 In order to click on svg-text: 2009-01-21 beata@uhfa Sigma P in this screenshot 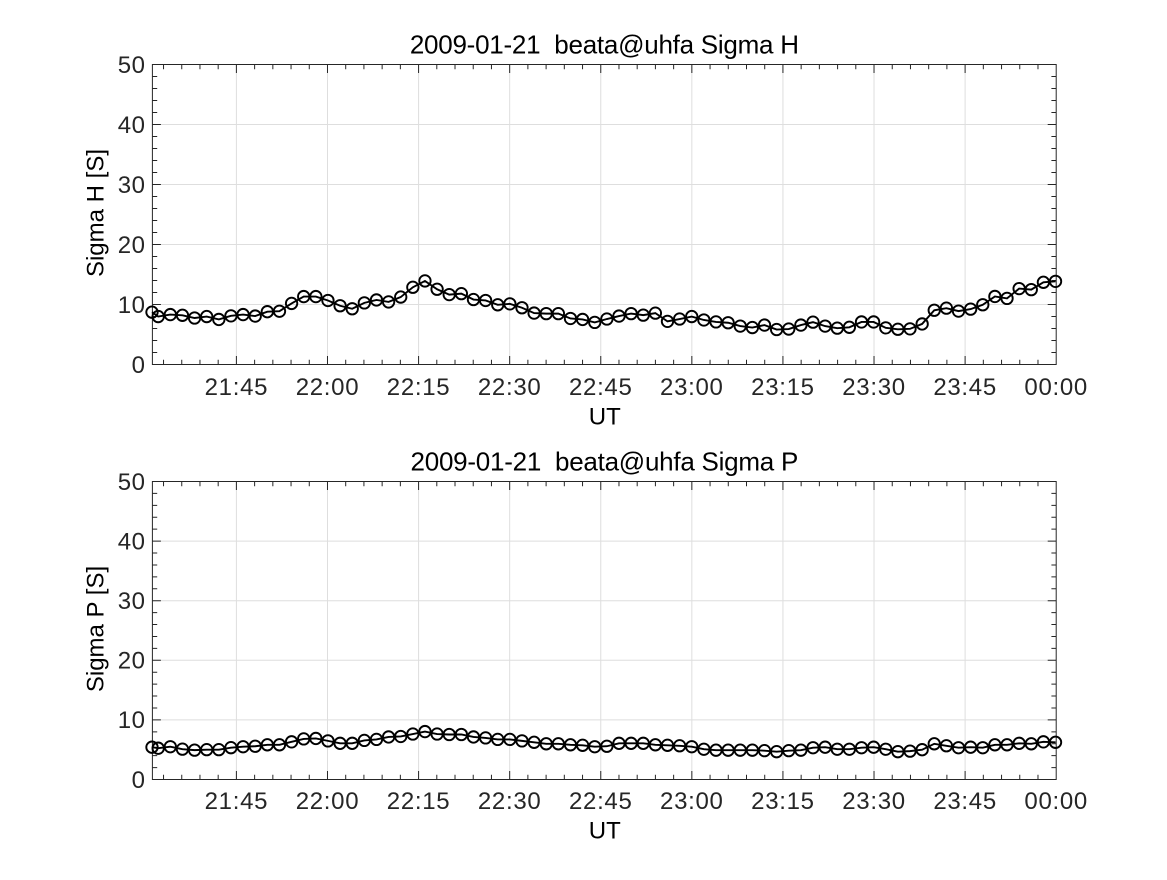, I will do `click(605, 462)`.